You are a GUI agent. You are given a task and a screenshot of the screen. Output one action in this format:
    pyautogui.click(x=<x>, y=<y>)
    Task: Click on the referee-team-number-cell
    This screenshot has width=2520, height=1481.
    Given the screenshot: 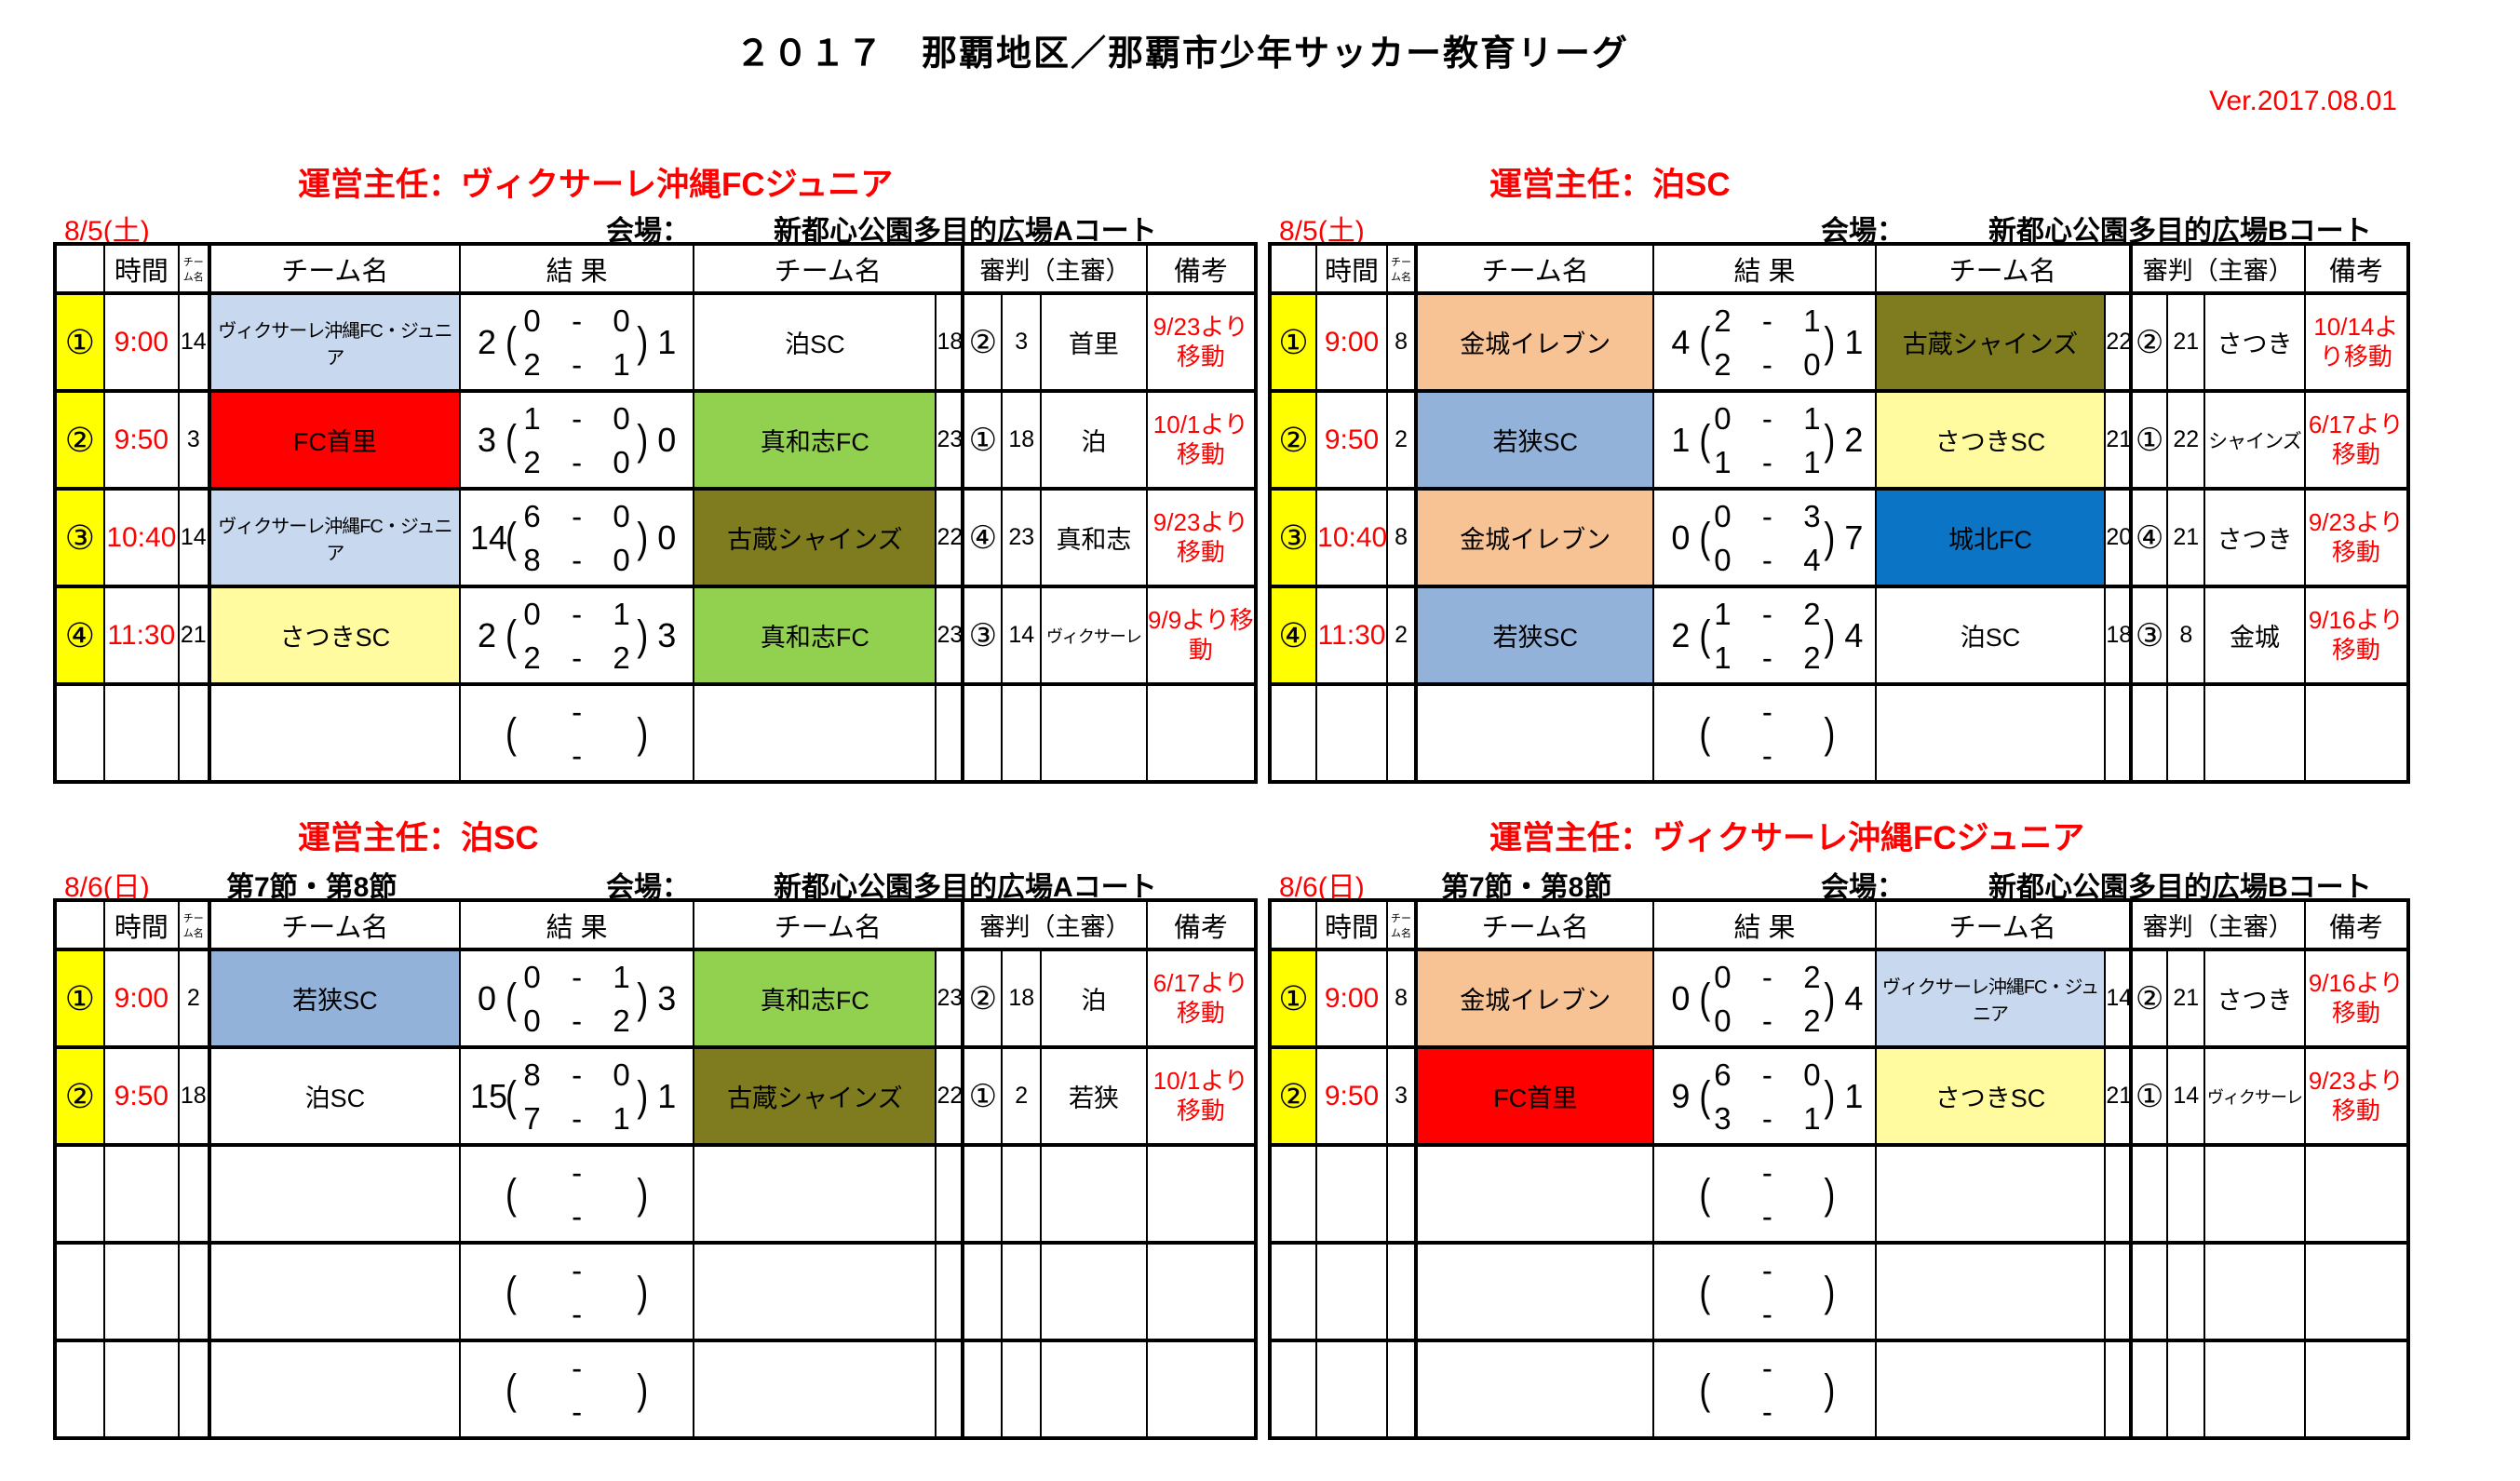 What is the action you would take?
    pyautogui.click(x=1021, y=1193)
    